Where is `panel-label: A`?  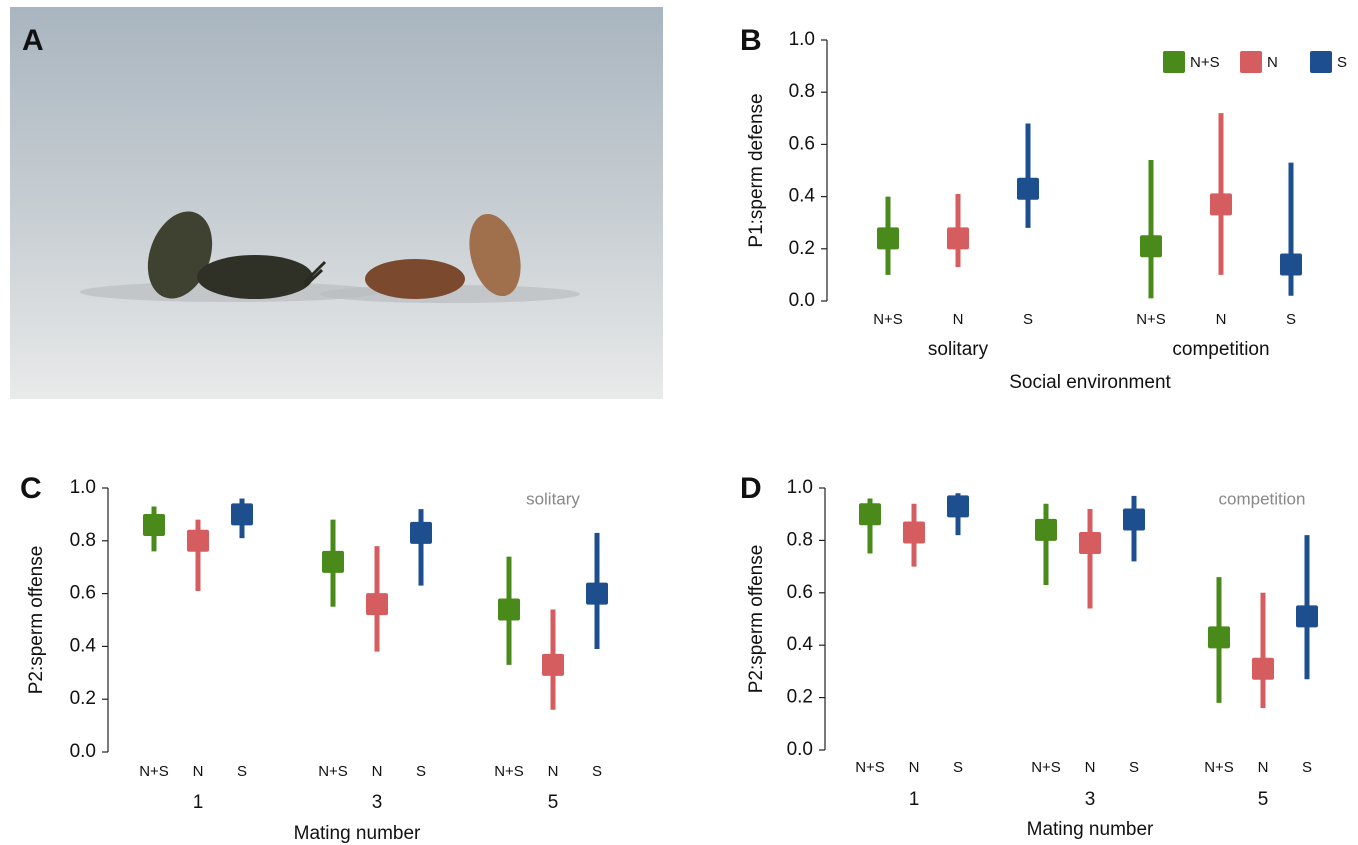 panel-label: A is located at coordinates (33, 40).